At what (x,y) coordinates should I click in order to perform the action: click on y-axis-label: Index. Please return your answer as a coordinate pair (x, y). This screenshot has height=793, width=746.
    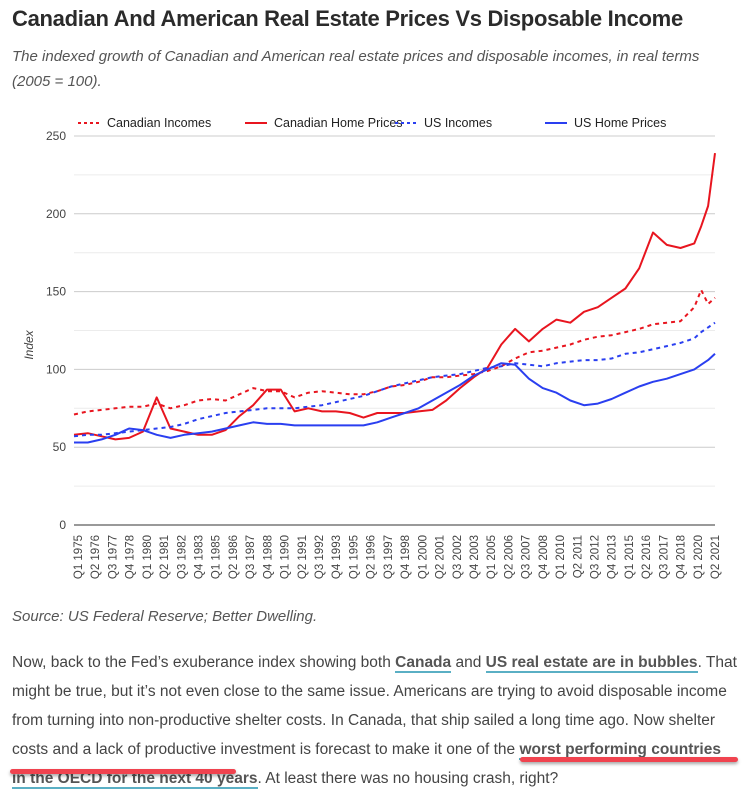
    Looking at the image, I should click on (29, 344).